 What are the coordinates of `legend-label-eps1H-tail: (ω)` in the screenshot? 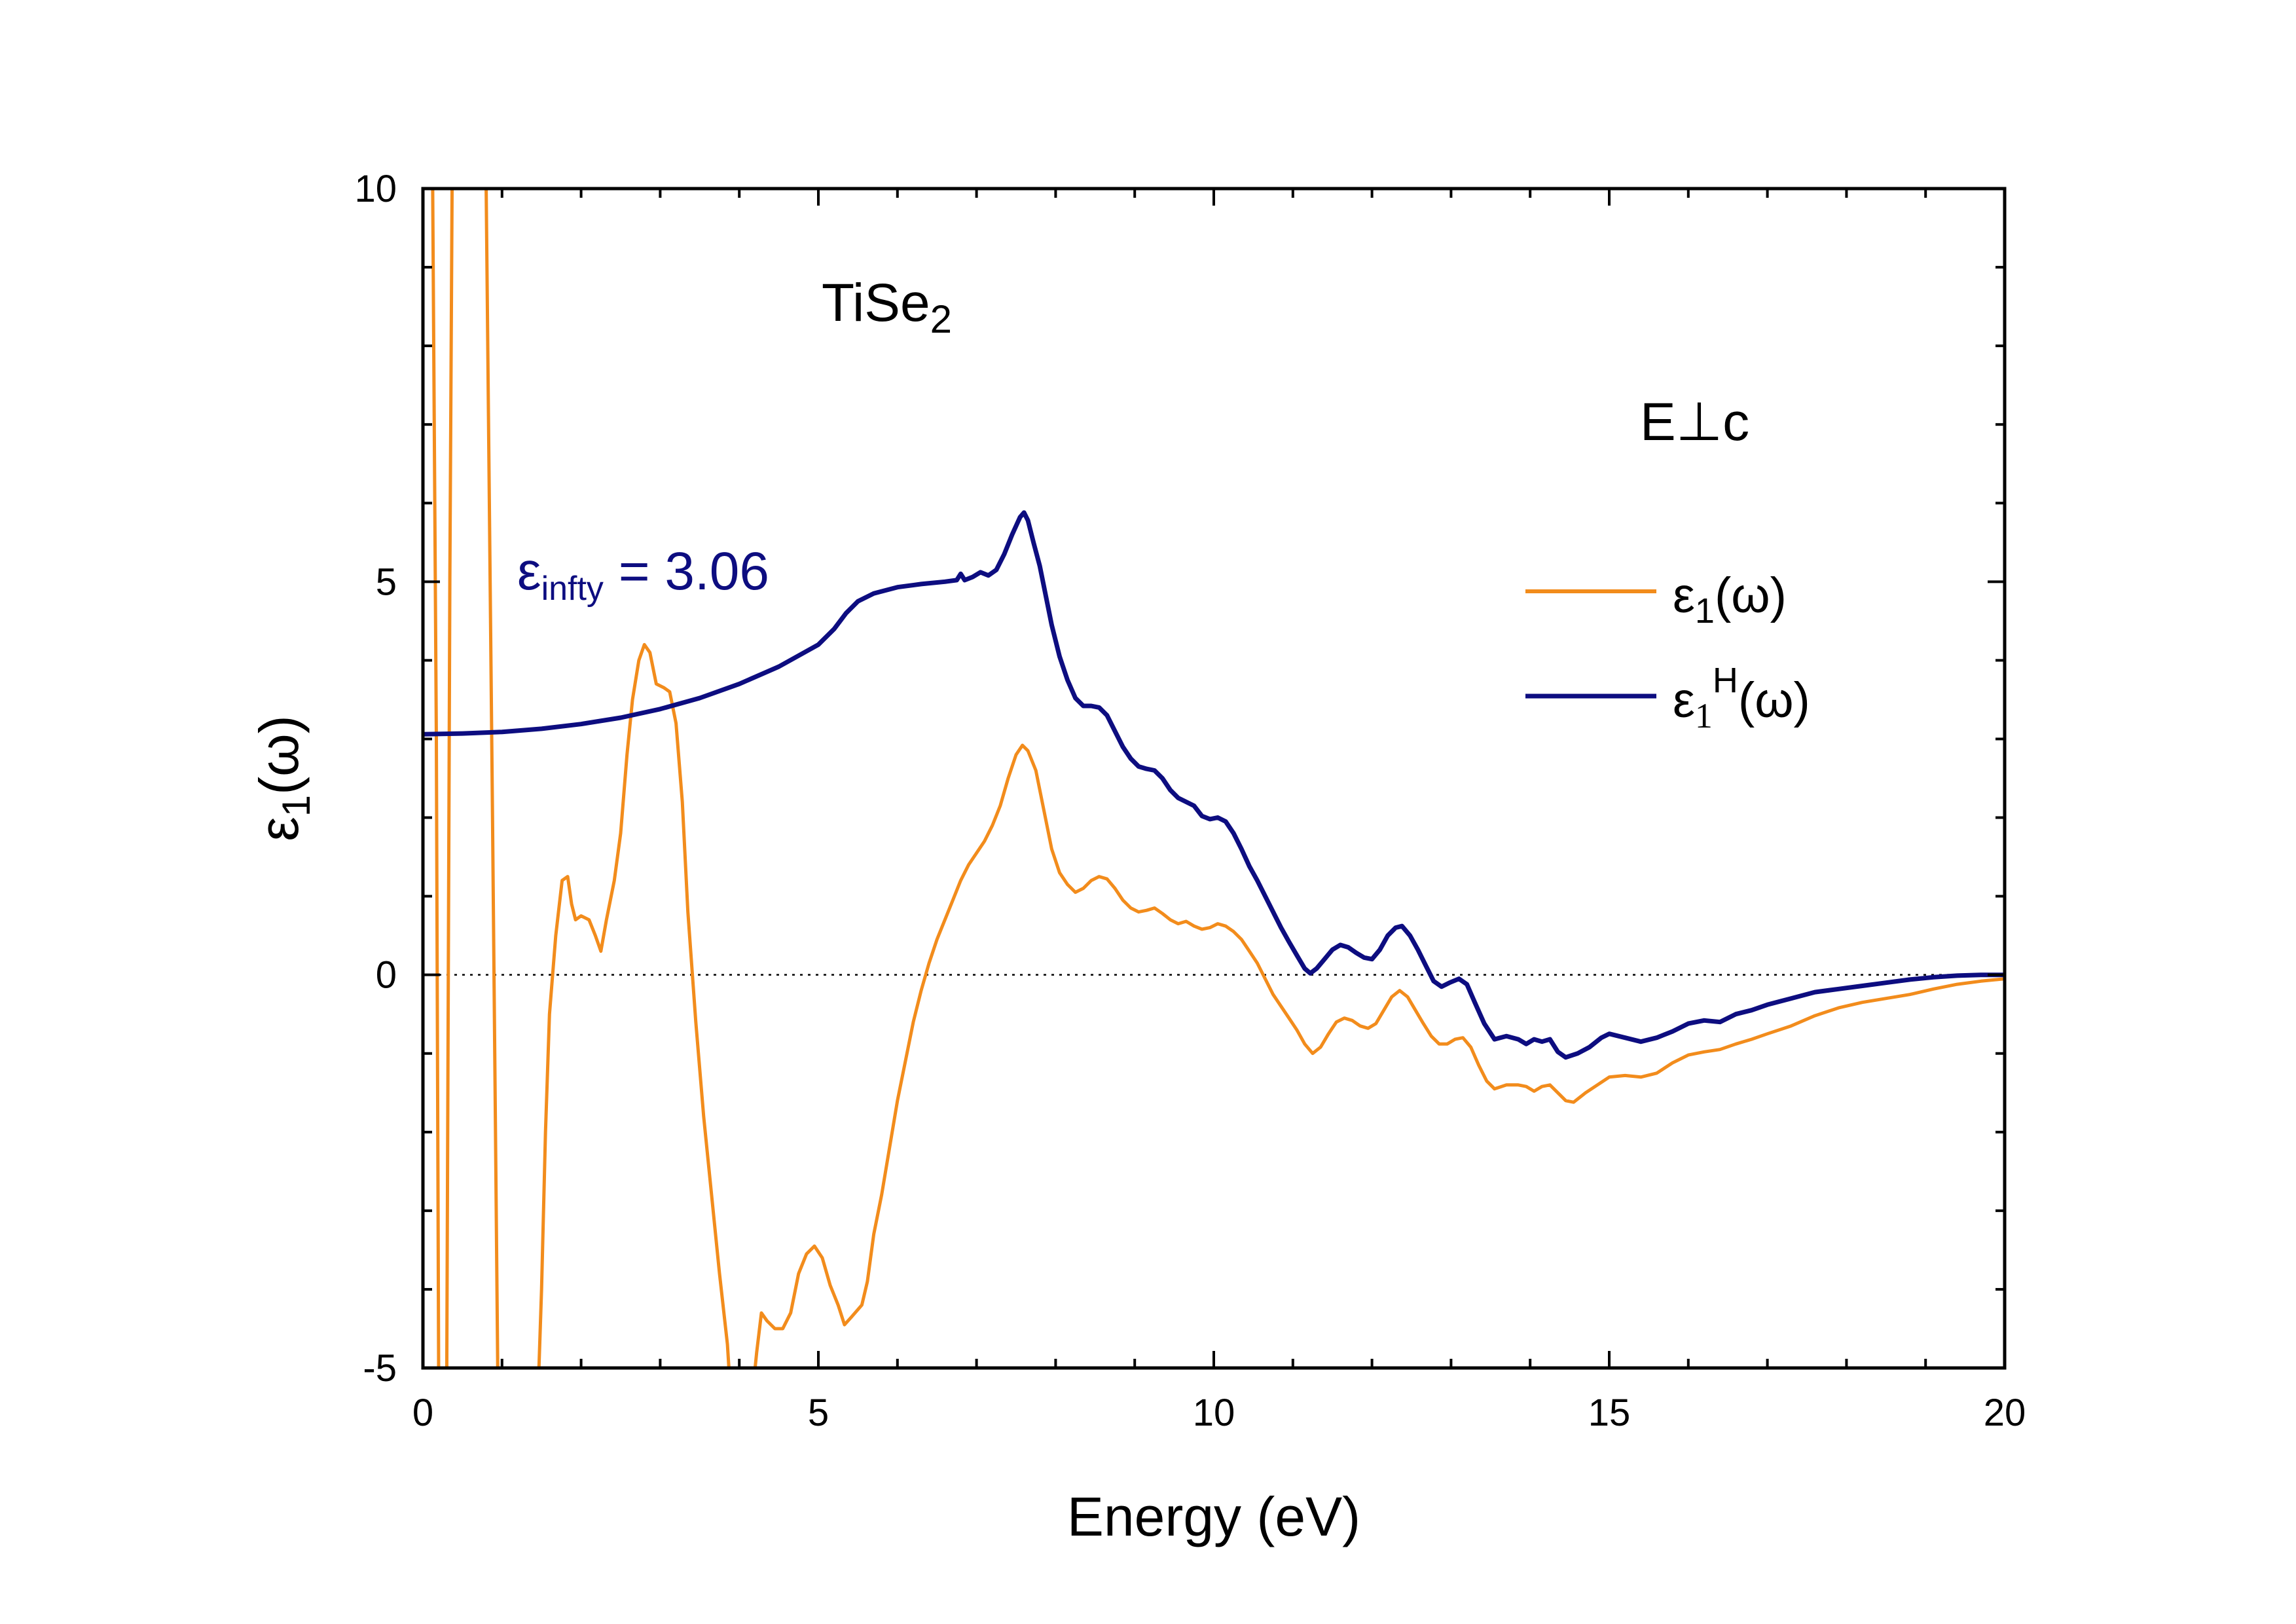 It's located at (1774, 700).